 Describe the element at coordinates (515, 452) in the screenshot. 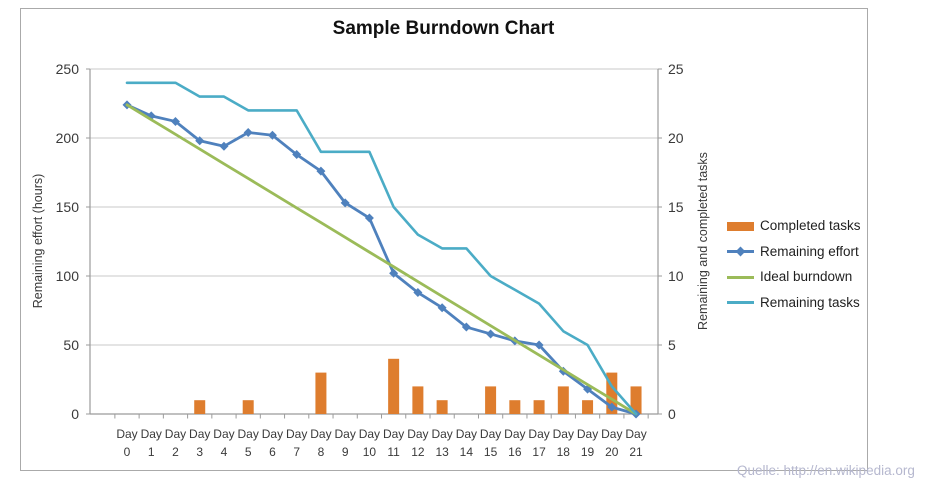

I see `x-tick-label: 16` at that location.